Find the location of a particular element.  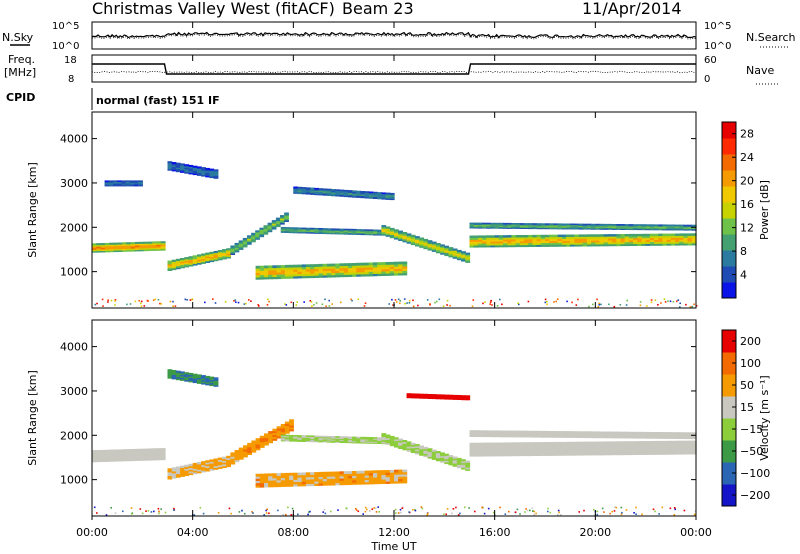

station-title: Christmas Valley West (fitACF) is located at coordinates (213, 9).